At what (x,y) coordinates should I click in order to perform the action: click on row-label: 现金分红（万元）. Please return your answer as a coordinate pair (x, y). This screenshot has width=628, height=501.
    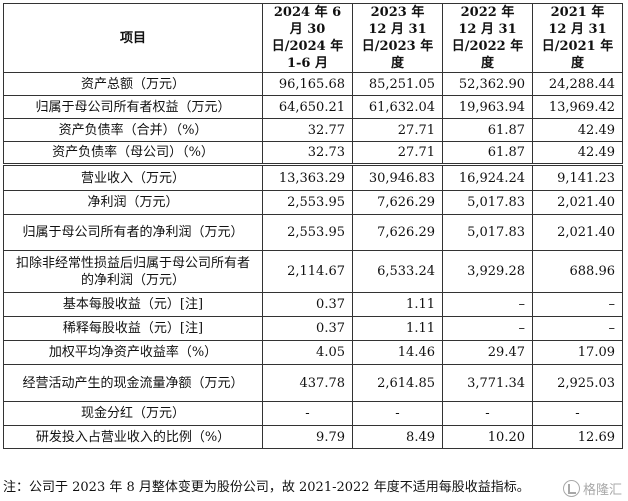
    Looking at the image, I should click on (133, 413).